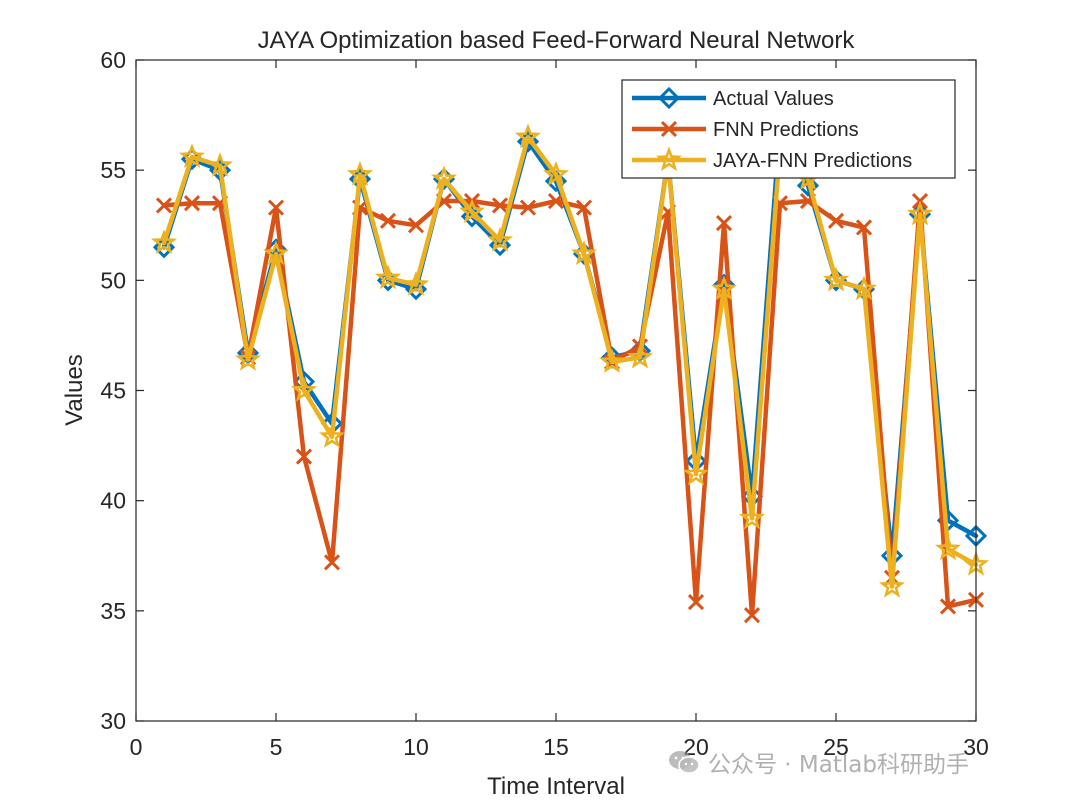 The image size is (1080, 806). What do you see at coordinates (836, 747) in the screenshot?
I see `x-tick-label: 25` at bounding box center [836, 747].